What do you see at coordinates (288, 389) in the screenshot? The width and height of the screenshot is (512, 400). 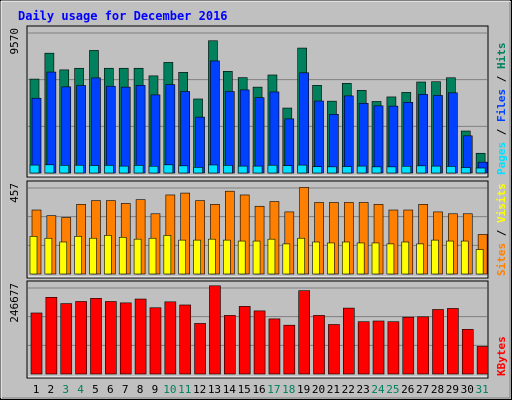 I see `x-tick-label: 18` at bounding box center [288, 389].